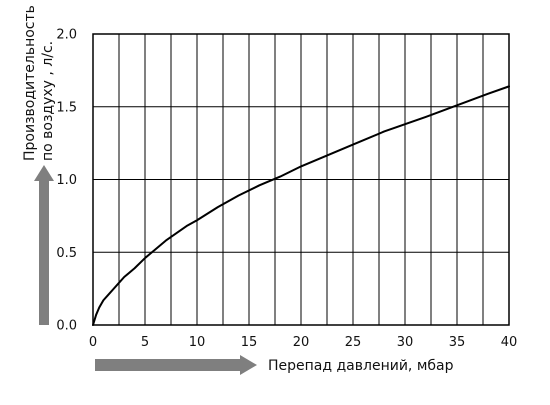 The height and width of the screenshot is (405, 550). Describe the element at coordinates (66, 107) in the screenshot. I see `y-tick-label: 1.5` at that location.